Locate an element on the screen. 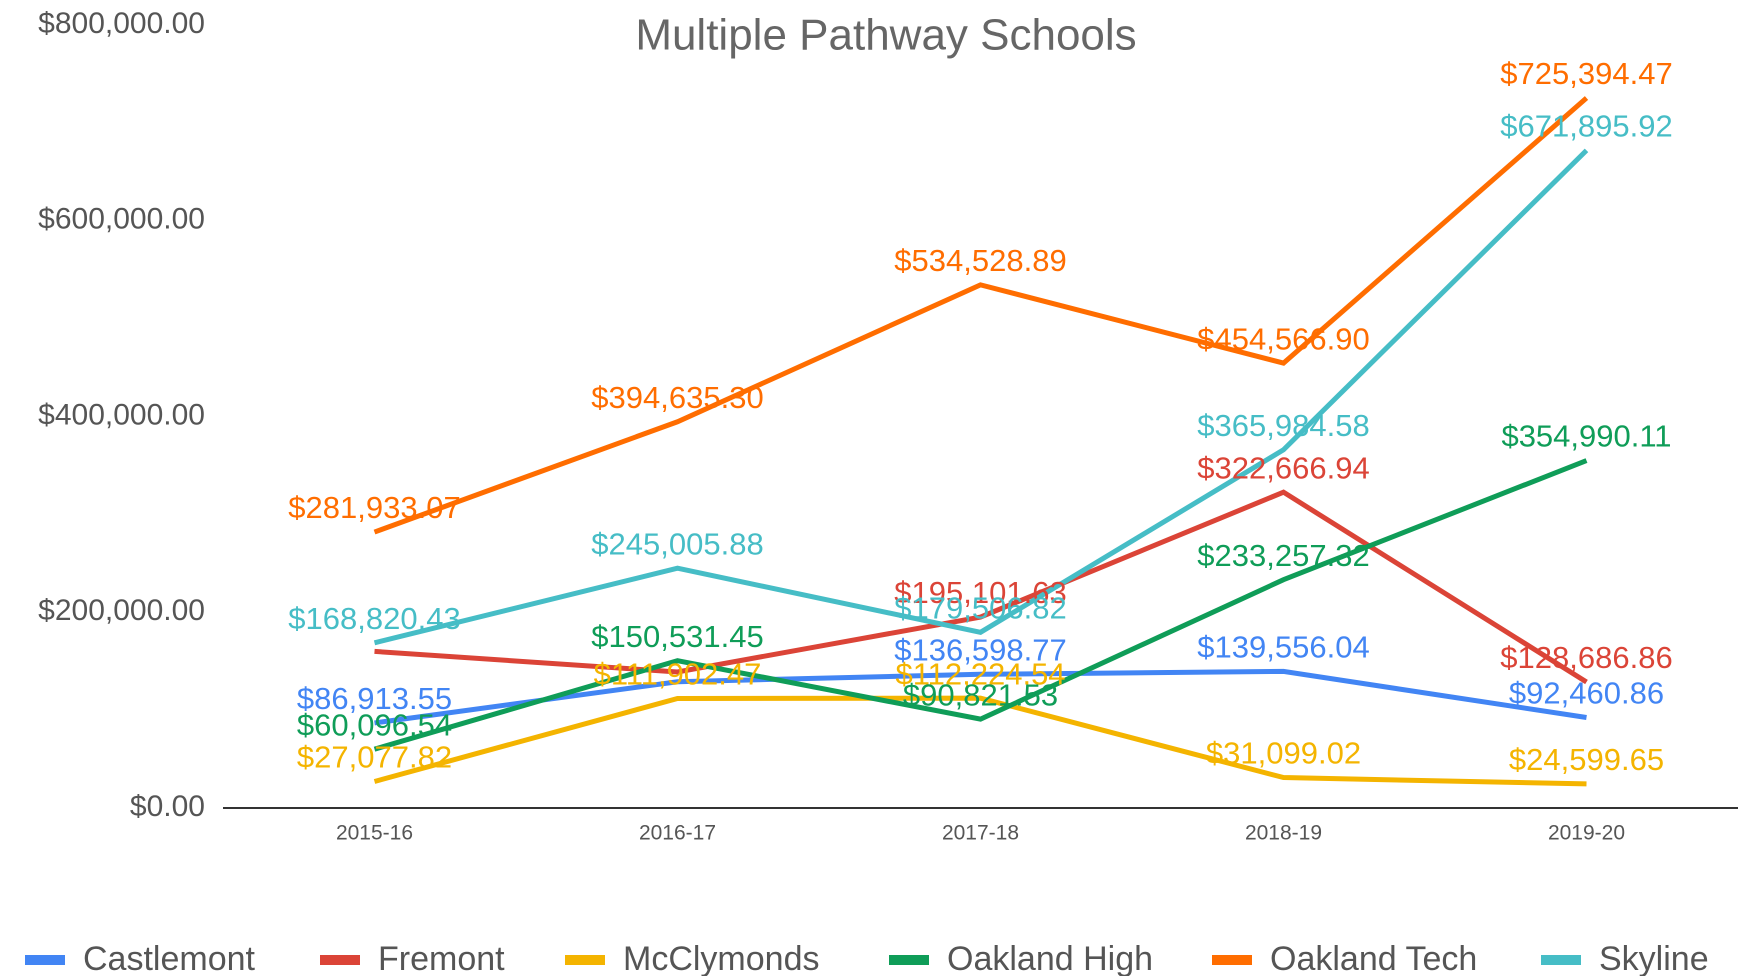 The width and height of the screenshot is (1740, 976). data-label: $365,984.58 is located at coordinates (1283, 425).